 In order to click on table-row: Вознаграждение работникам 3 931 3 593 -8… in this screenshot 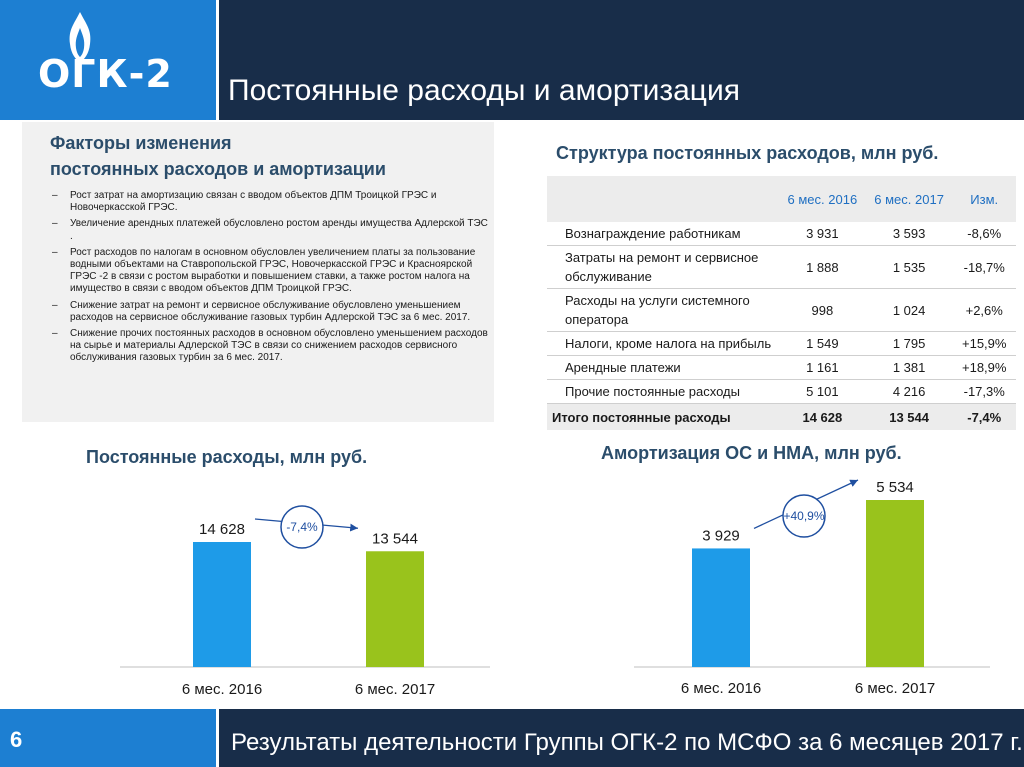, I will do `click(781, 234)`.